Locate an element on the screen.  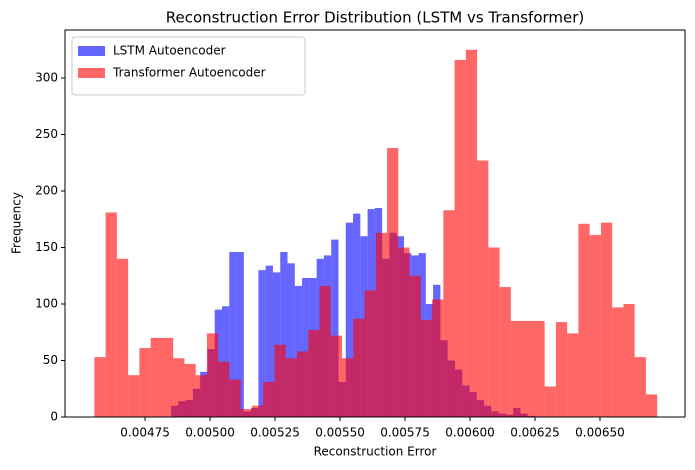
x-tick-label: 0.00475 is located at coordinates (145, 433).